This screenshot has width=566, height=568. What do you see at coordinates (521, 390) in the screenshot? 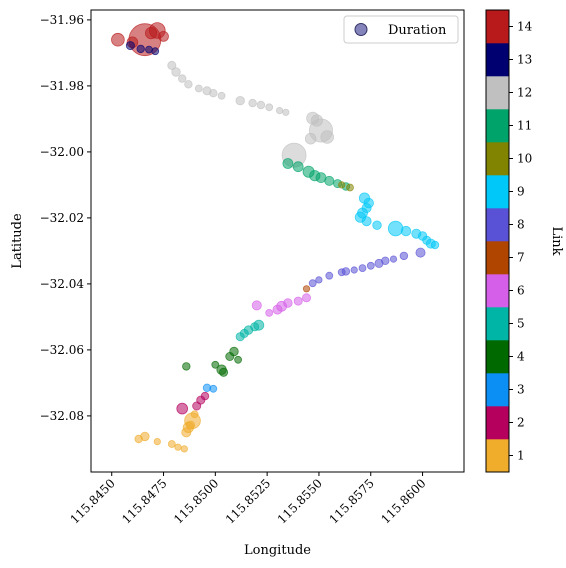
I see `colorbar-tick-label: 3` at bounding box center [521, 390].